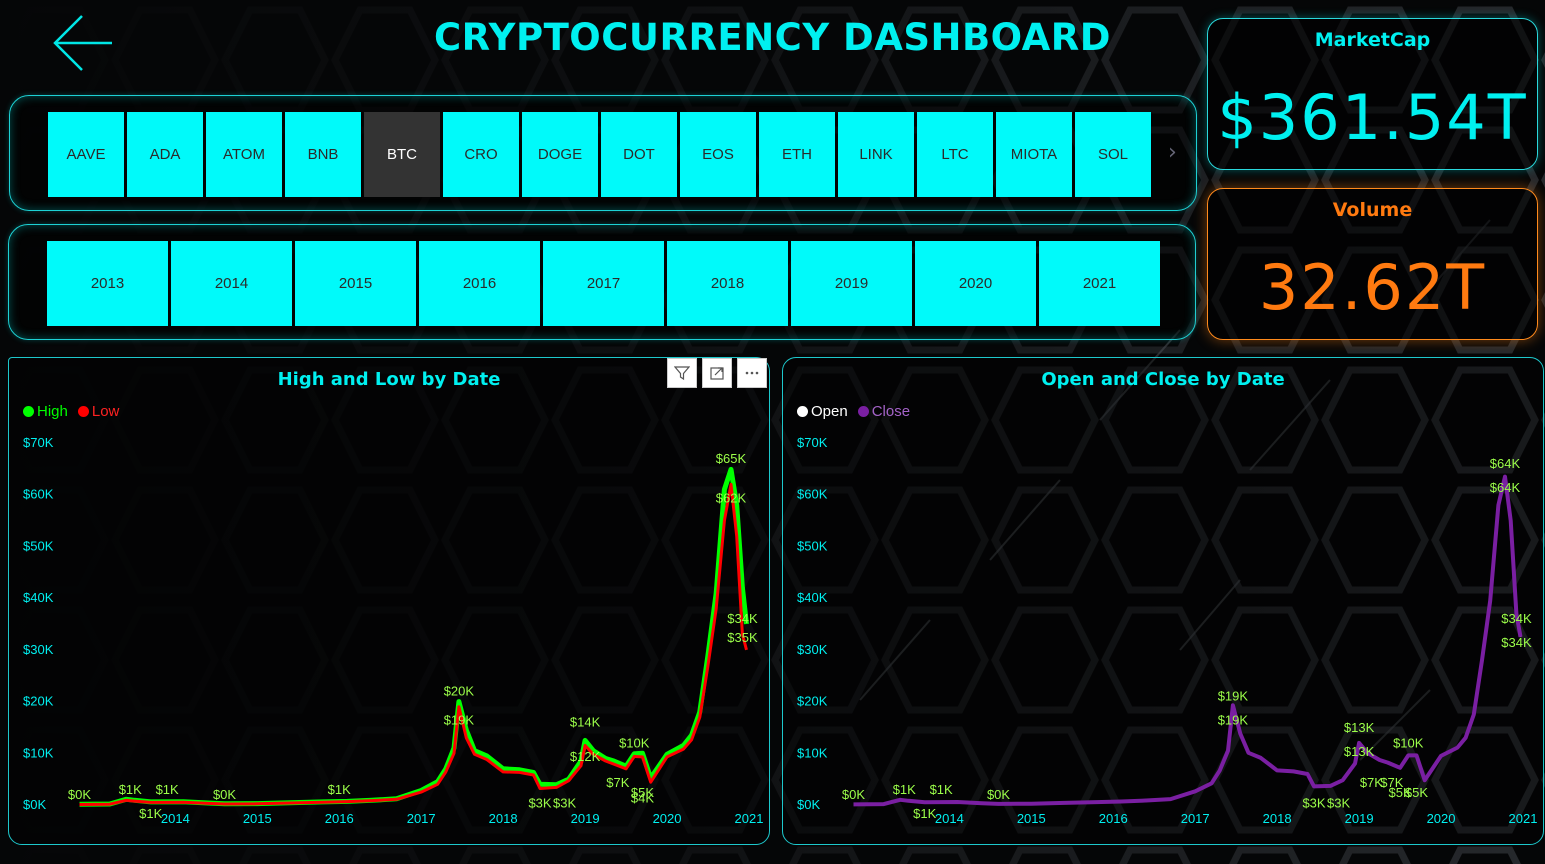 This screenshot has height=864, width=1545. I want to click on chart-title: High and Low by Date, so click(389, 379).